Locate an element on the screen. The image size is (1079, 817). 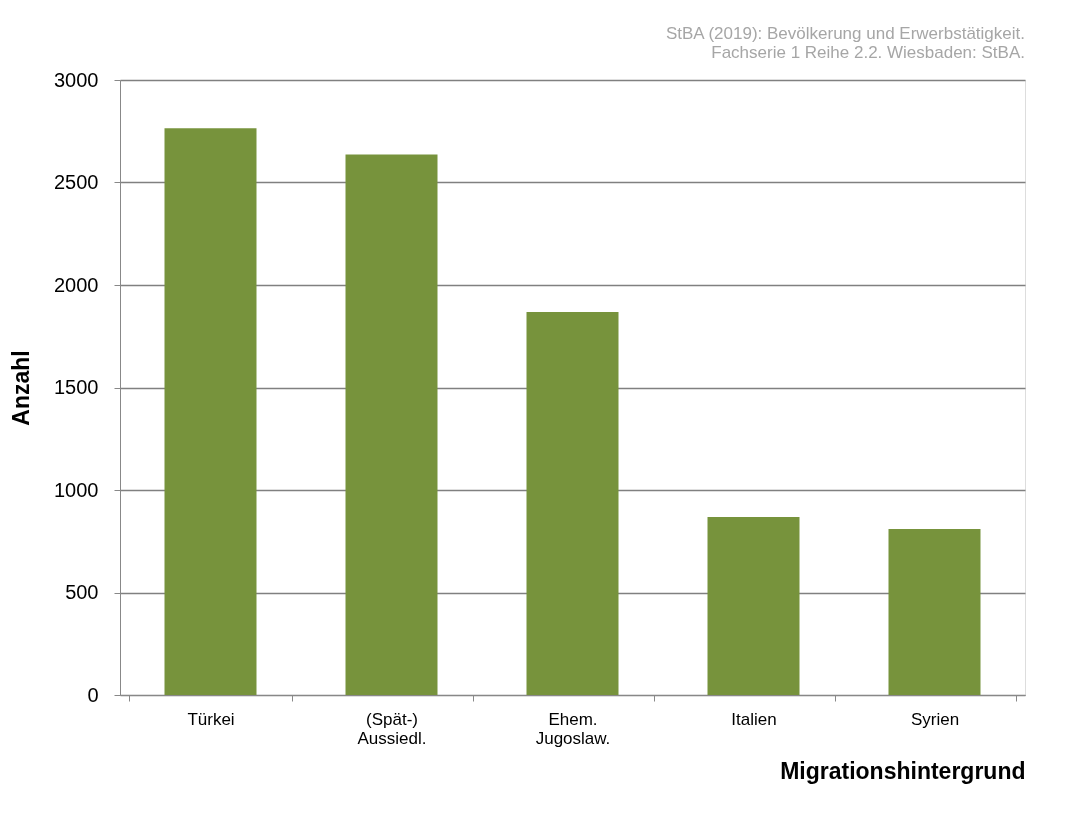
x-axis-title: Migrationshintergrund is located at coordinates (903, 770).